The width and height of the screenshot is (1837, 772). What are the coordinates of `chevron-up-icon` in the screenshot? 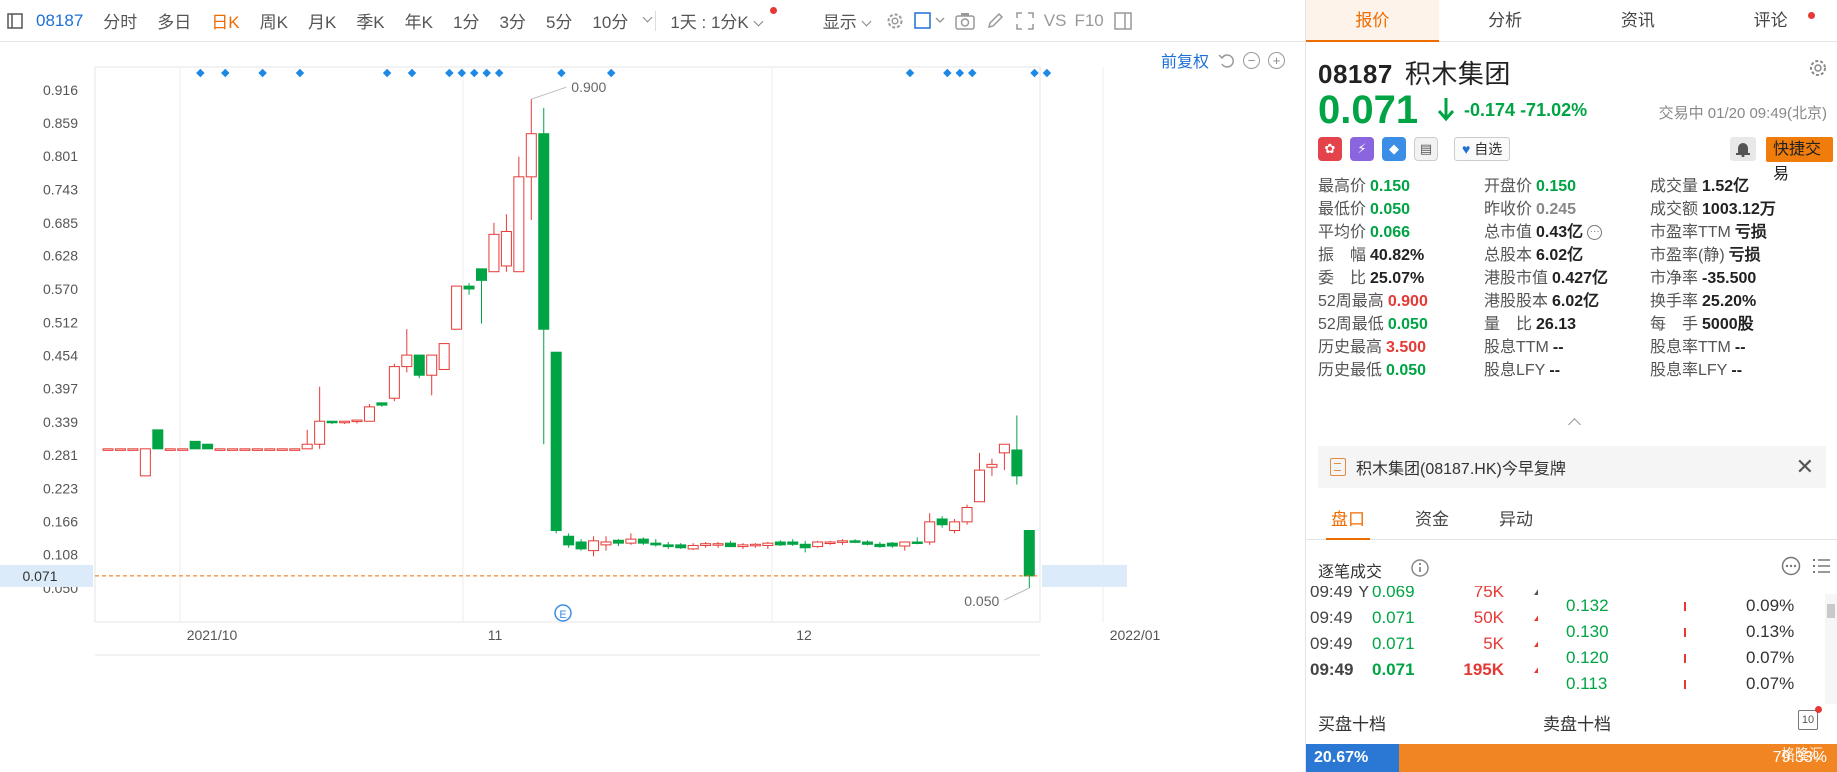 It's located at (1574, 424).